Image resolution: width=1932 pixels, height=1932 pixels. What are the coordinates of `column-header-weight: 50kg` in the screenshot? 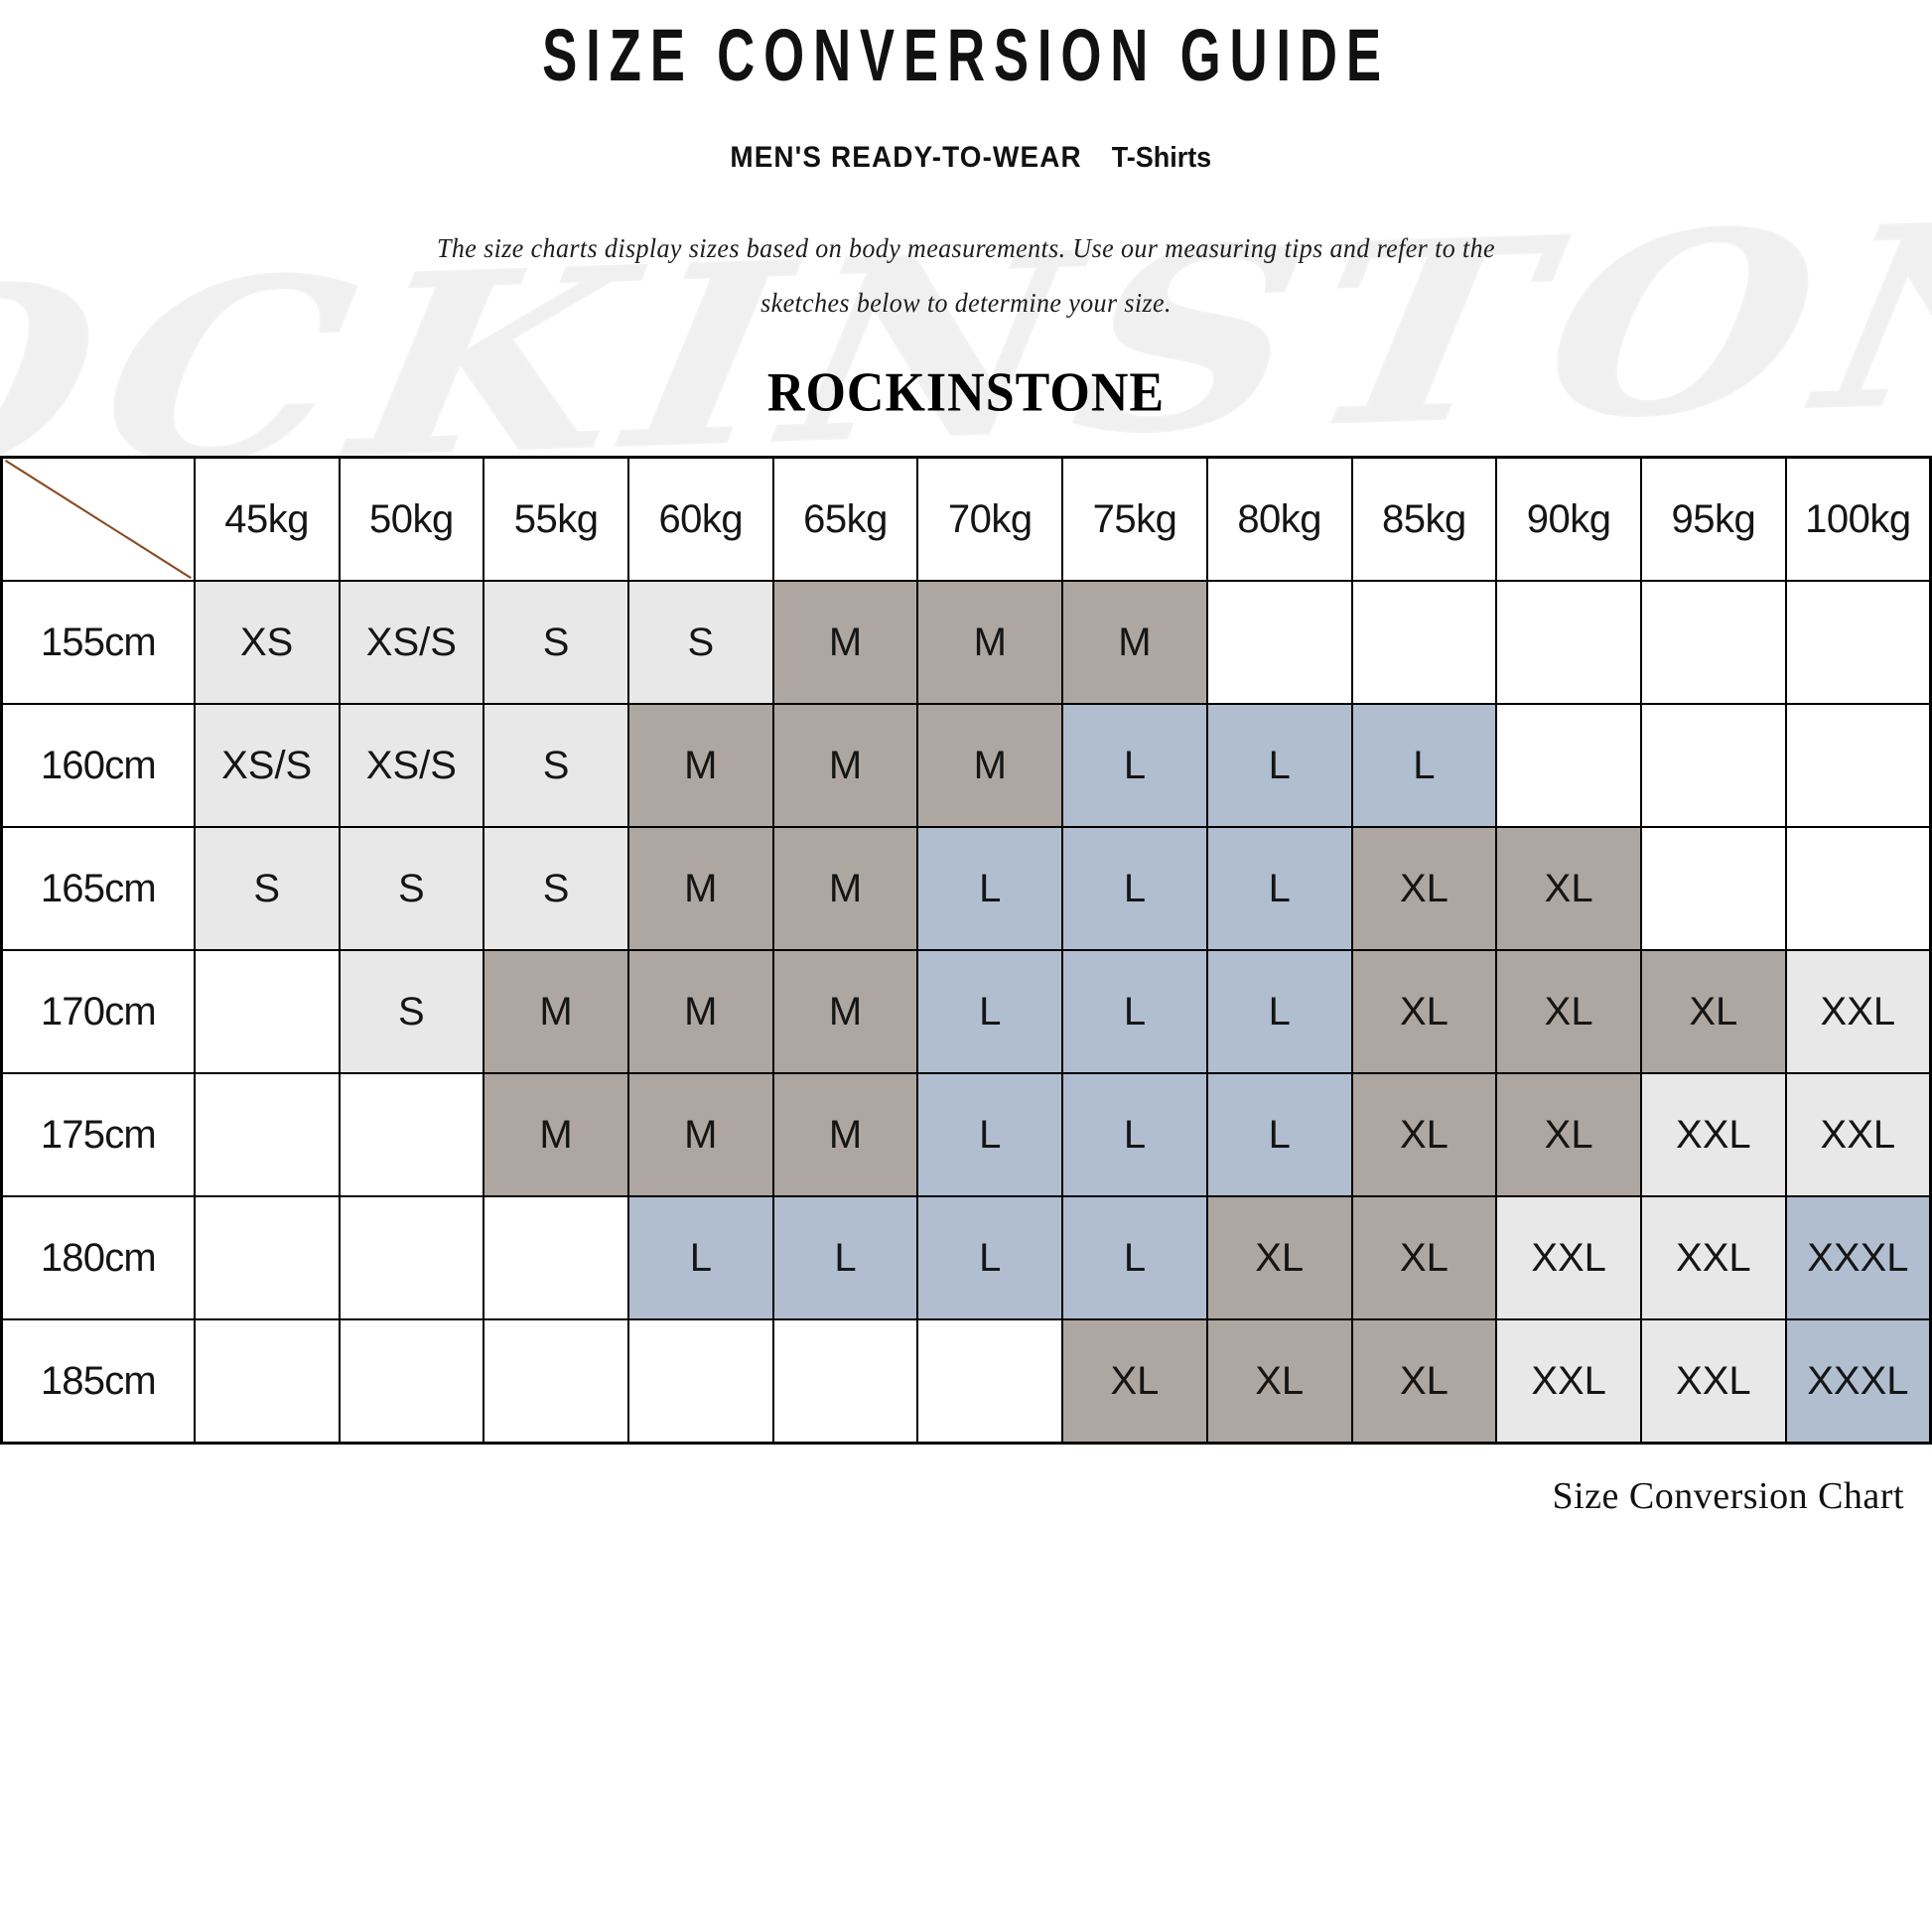 It's located at (411, 519).